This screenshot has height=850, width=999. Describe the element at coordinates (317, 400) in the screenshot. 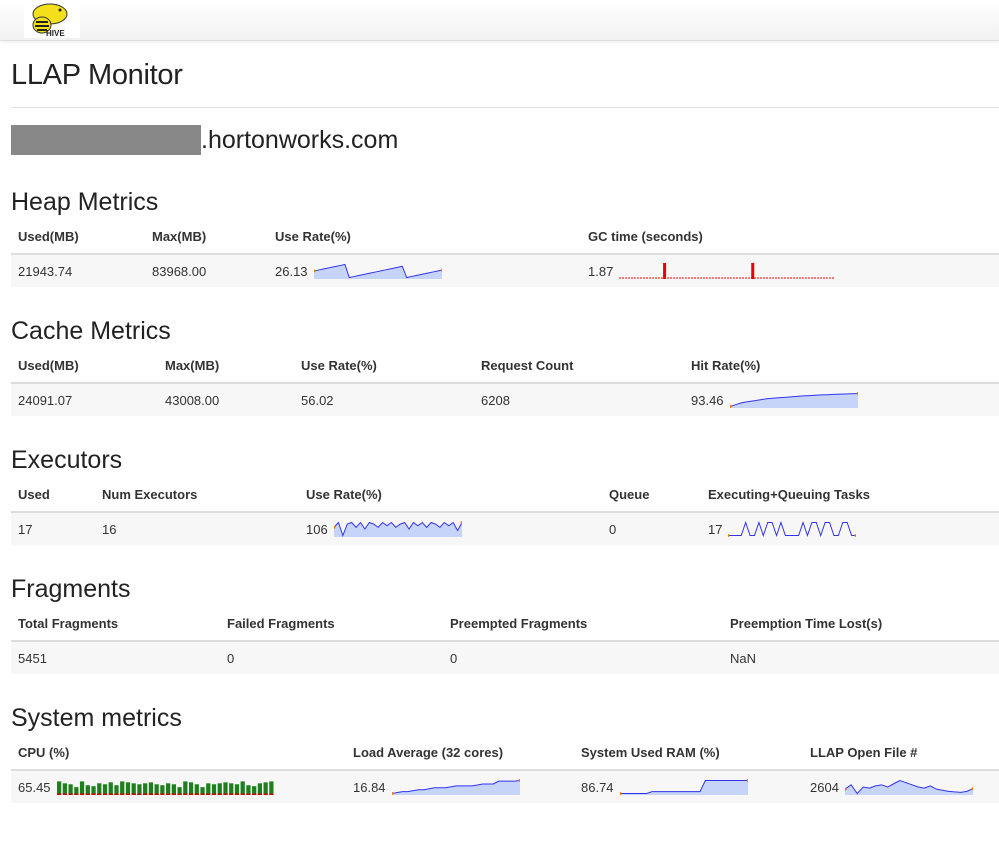

I see `cache-use-rate: 56.02` at that location.